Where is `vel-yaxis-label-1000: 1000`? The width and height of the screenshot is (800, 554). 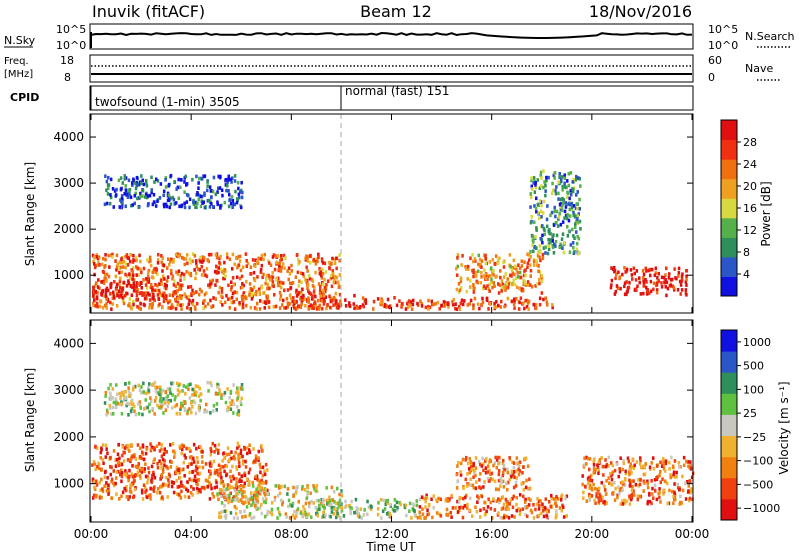
vel-yaxis-label-1000: 1000 is located at coordinates (68, 484).